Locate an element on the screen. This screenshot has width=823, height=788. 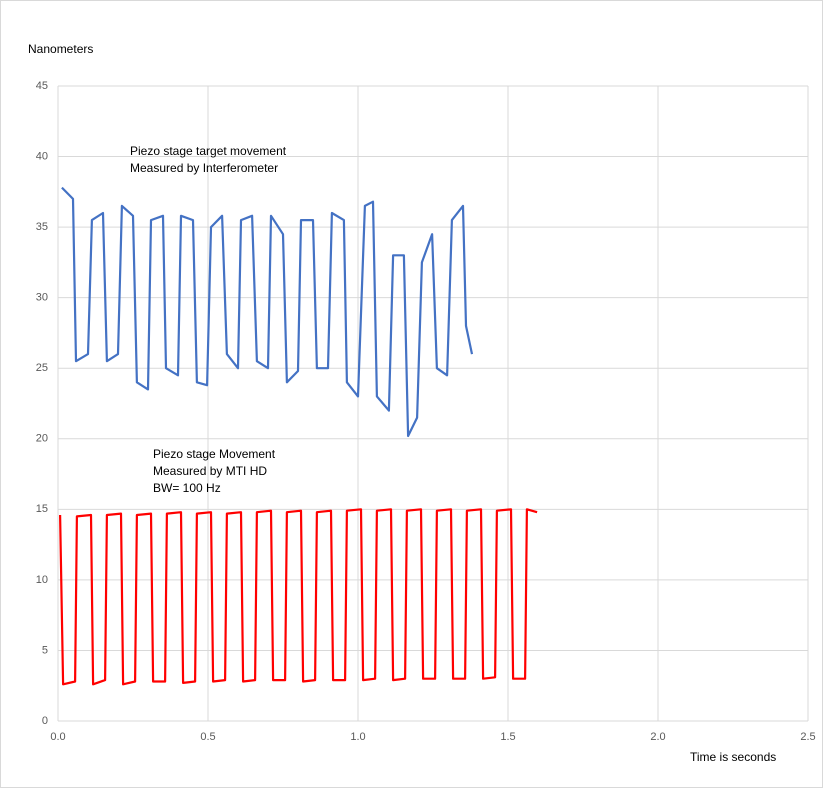
x-tick-label: 1.5 is located at coordinates (507, 737).